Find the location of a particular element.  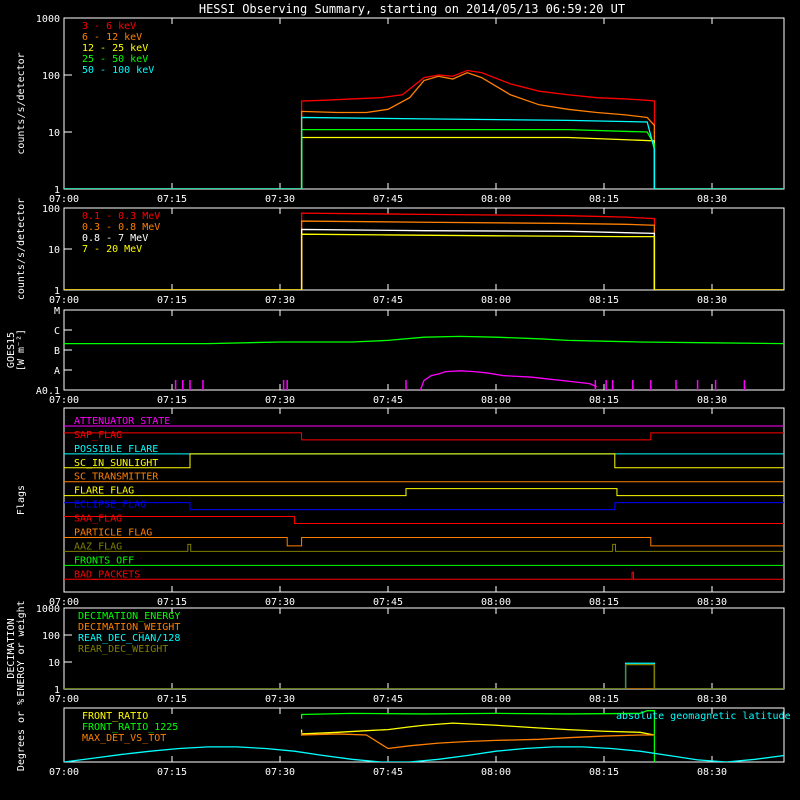

y-axis-label: DECIMATION is located at coordinates (11, 648).